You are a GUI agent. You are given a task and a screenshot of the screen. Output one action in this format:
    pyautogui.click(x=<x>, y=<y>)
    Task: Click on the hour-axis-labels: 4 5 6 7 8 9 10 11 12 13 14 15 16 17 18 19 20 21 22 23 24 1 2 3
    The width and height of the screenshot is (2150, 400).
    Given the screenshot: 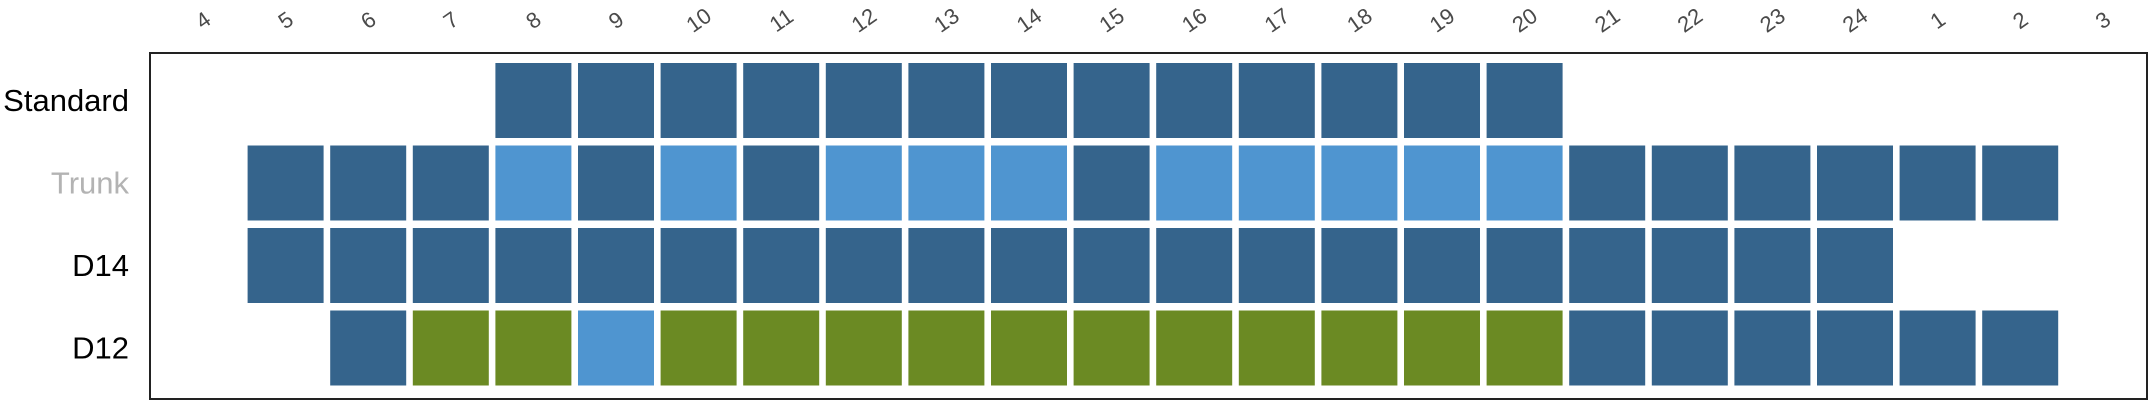 What is the action you would take?
    pyautogui.click(x=1153, y=20)
    